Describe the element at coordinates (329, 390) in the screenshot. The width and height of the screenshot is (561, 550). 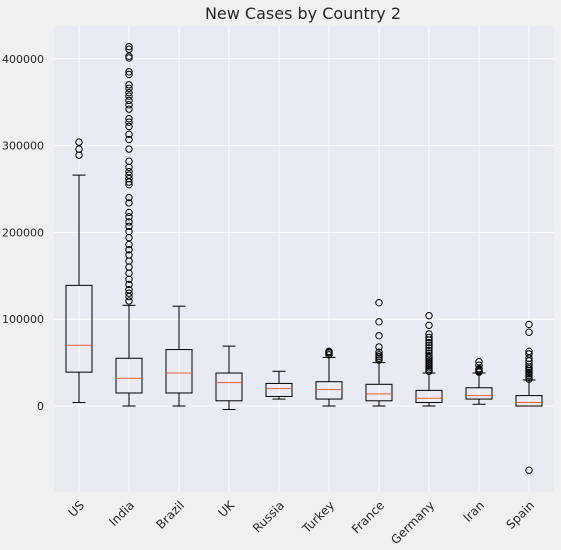
I see `box-turkey` at that location.